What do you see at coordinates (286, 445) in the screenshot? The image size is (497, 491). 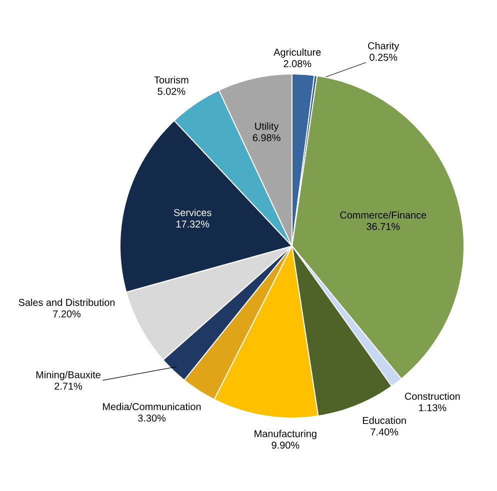 I see `data-label: 9.90%` at bounding box center [286, 445].